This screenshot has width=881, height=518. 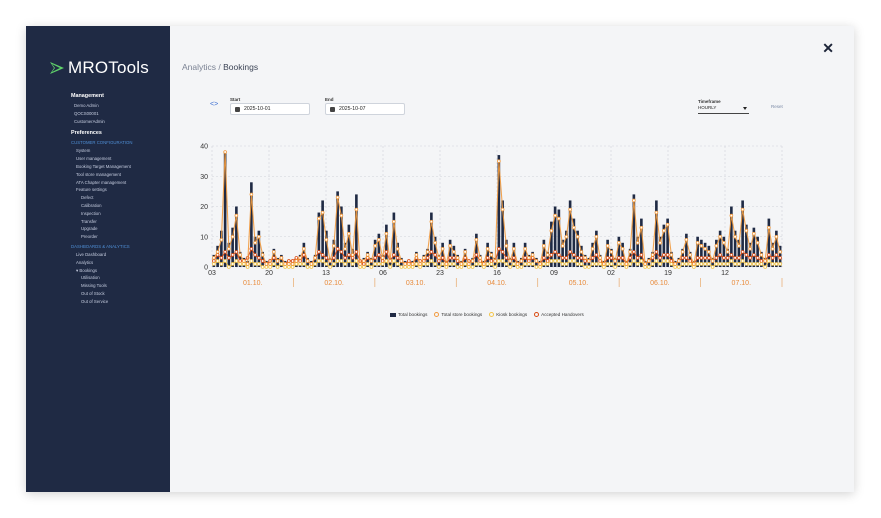 I want to click on sidebar-item: Missing Tools, so click(x=94, y=286).